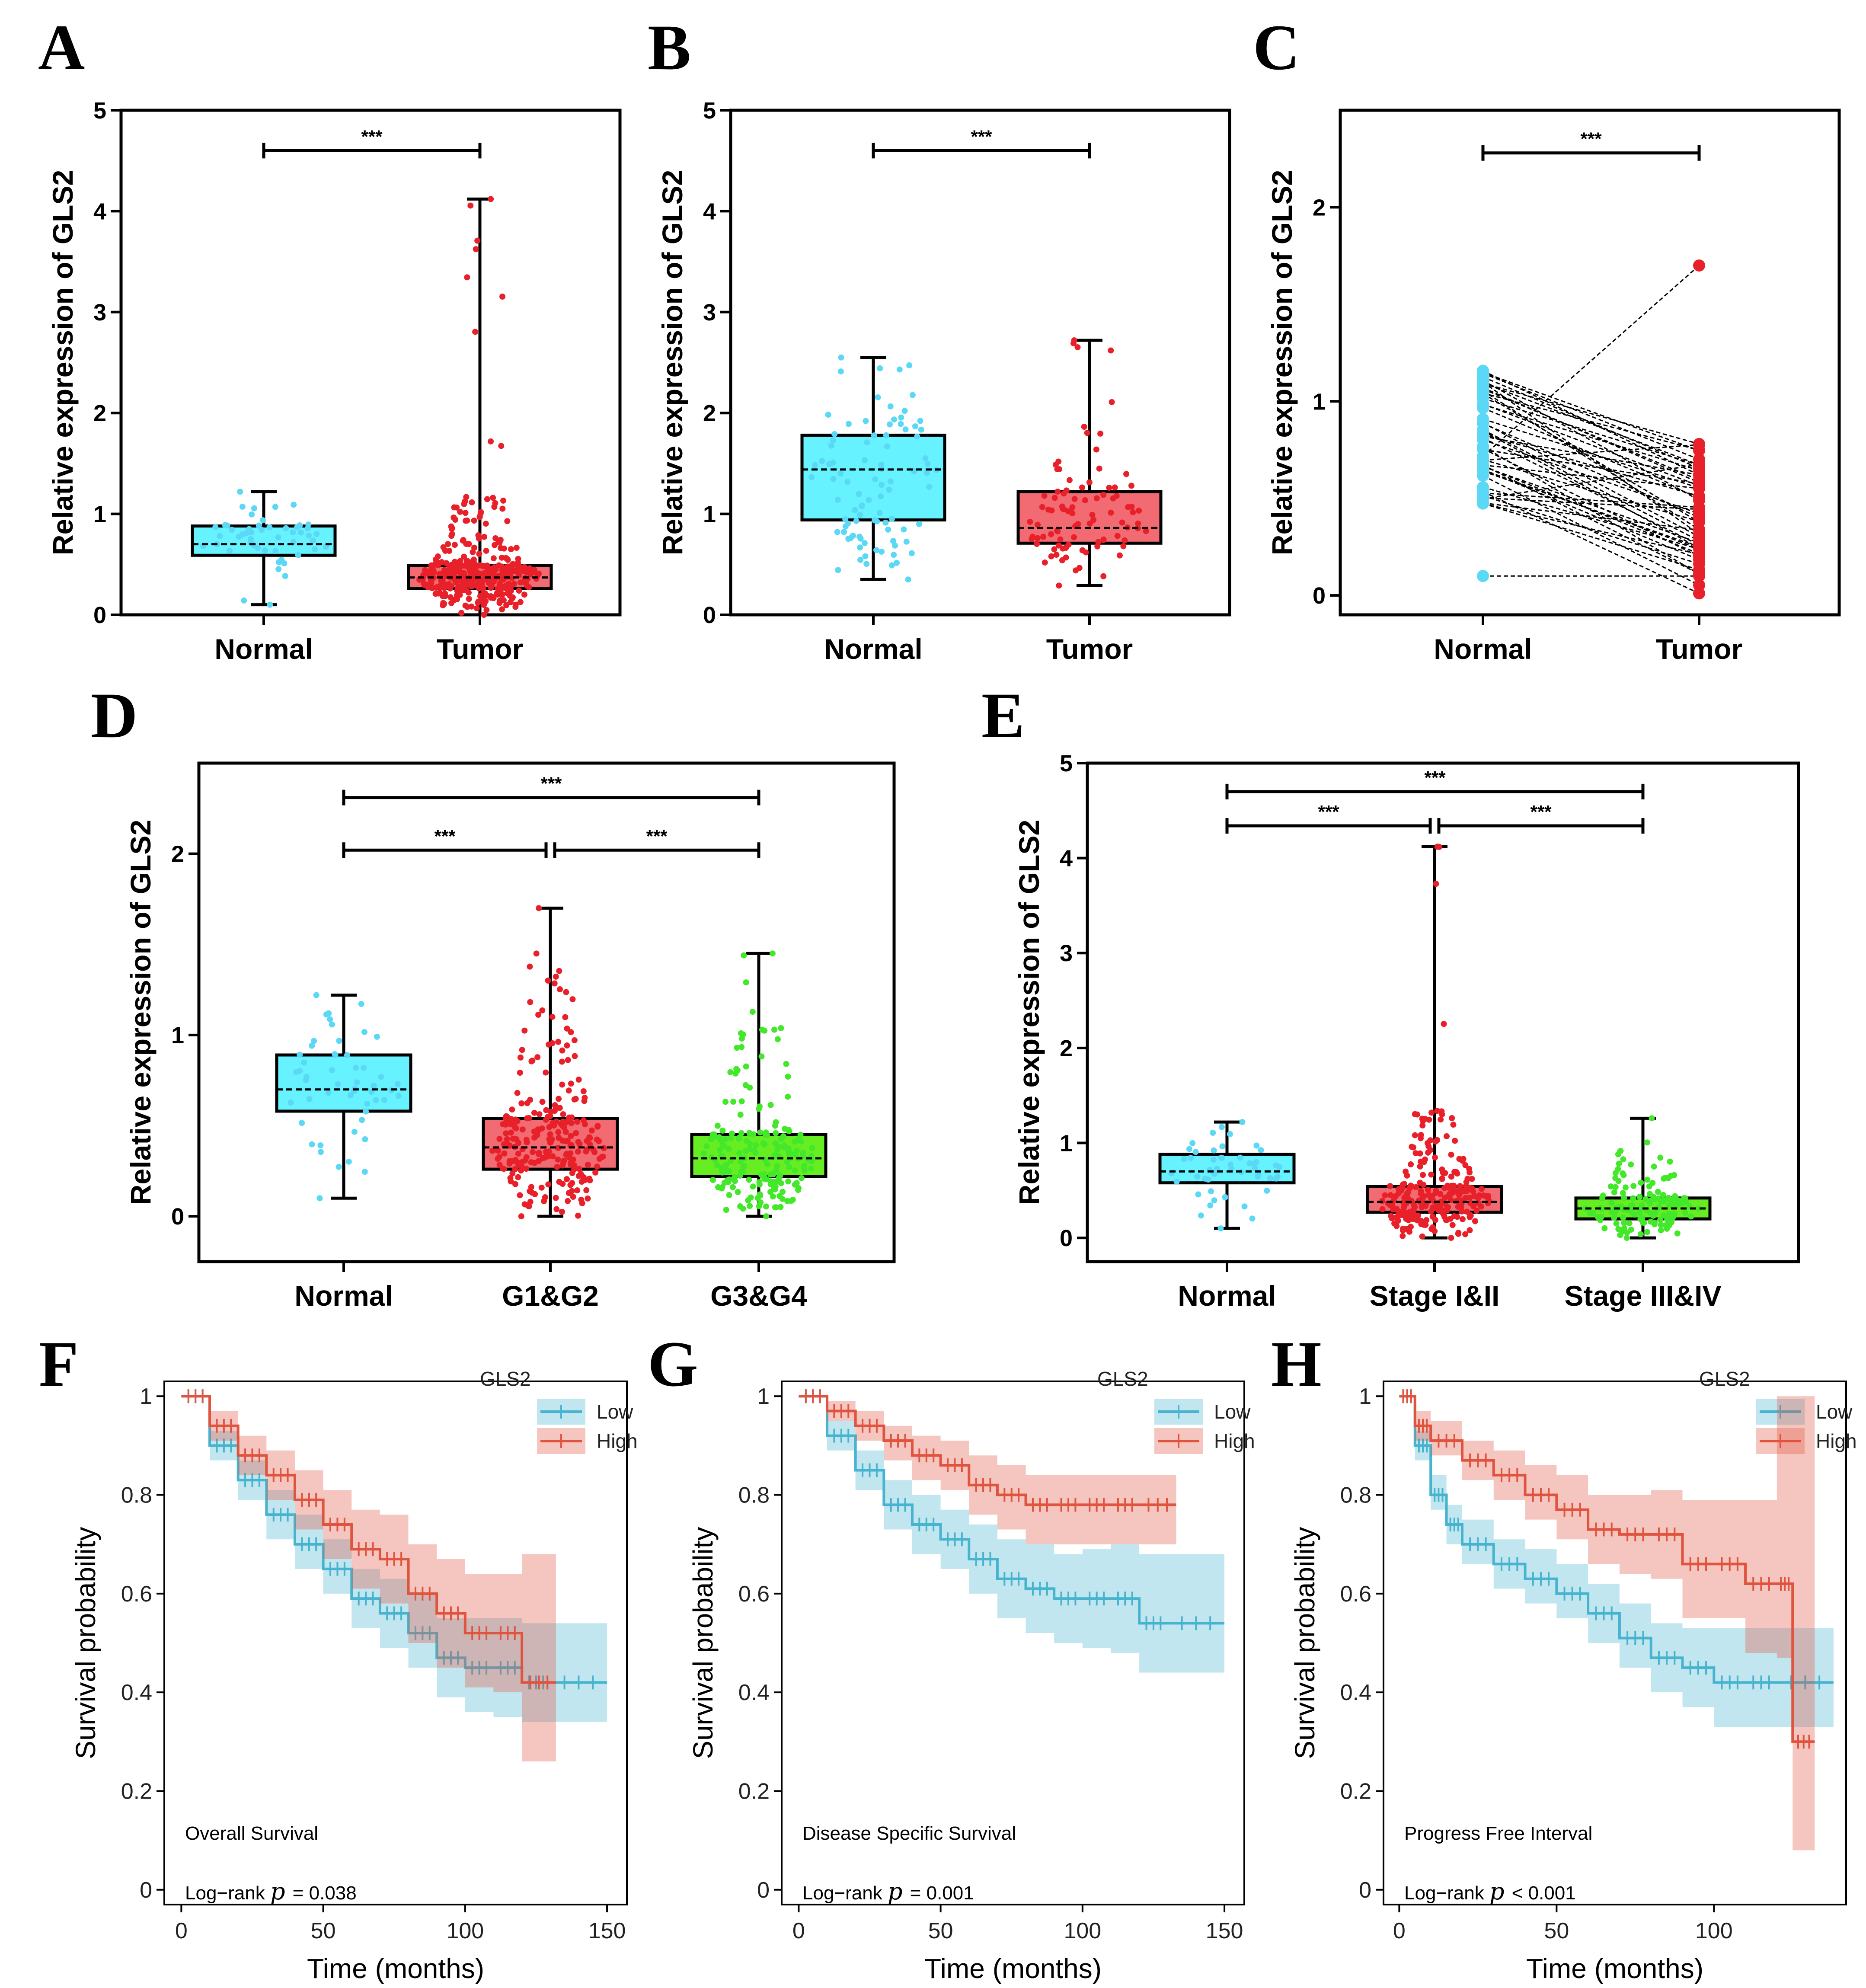 The width and height of the screenshot is (1866, 1988). I want to click on y-axis-label: Relative expression of GLS2, so click(1029, 1013).